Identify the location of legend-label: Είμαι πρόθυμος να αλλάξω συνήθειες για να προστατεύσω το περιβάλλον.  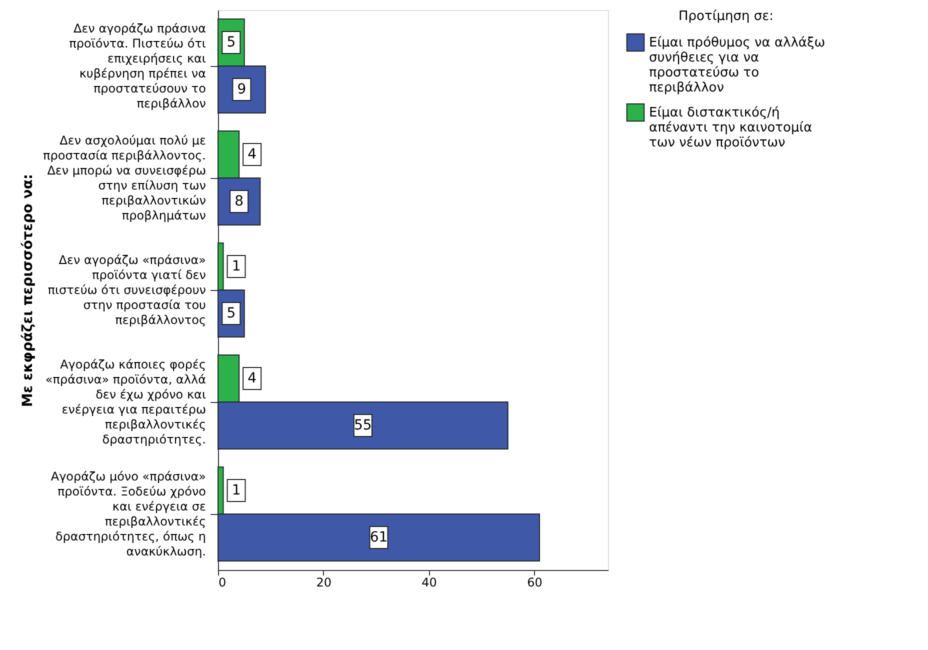
(737, 66).